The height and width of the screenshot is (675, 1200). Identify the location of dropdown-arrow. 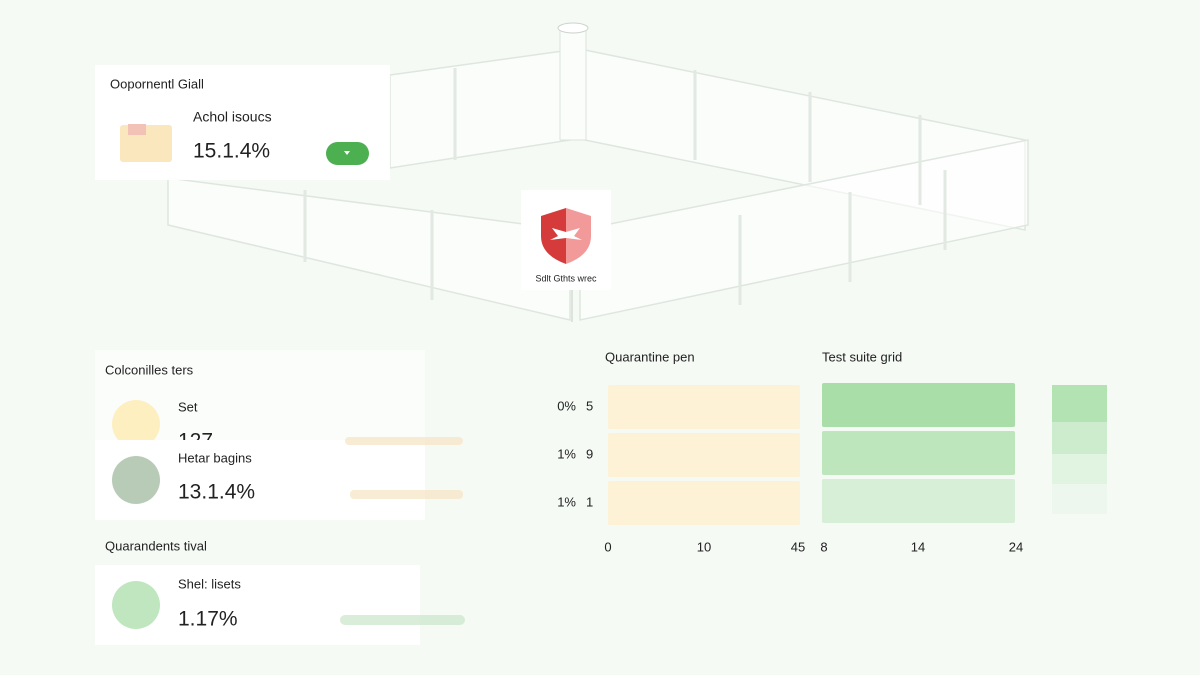
(347, 153).